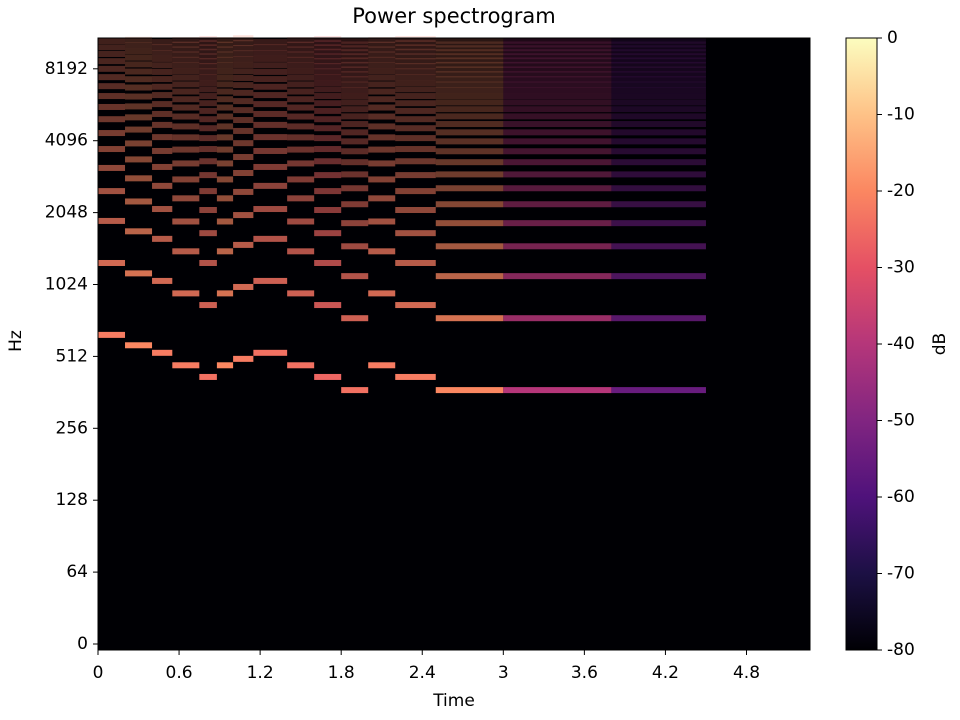 The height and width of the screenshot is (720, 960). I want to click on y-tick-label: 512, so click(72, 356).